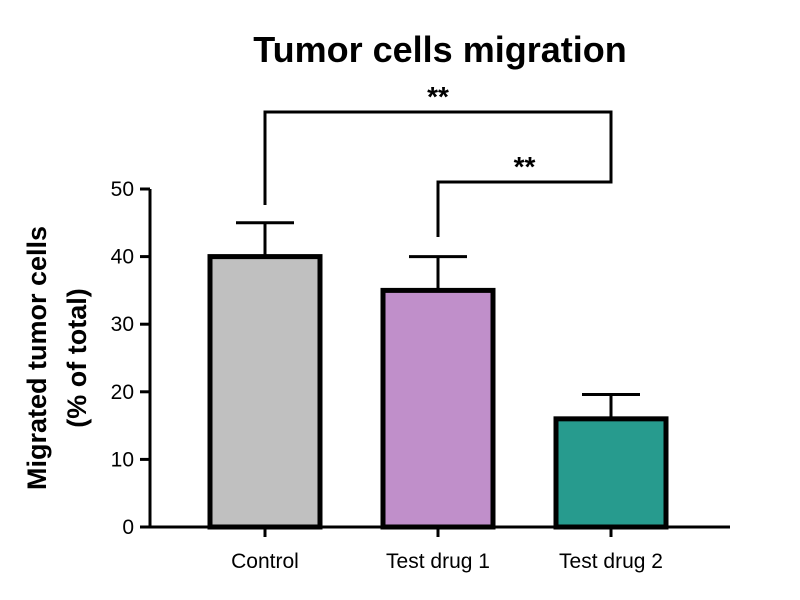 This screenshot has height=600, width=800. I want to click on y-axis-label-line-2: (% of total), so click(77, 357).